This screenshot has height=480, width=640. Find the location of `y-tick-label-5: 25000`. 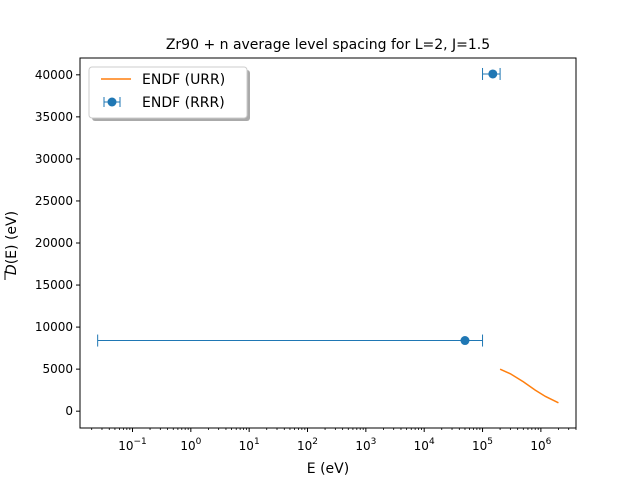

y-tick-label-5: 25000 is located at coordinates (54, 201).